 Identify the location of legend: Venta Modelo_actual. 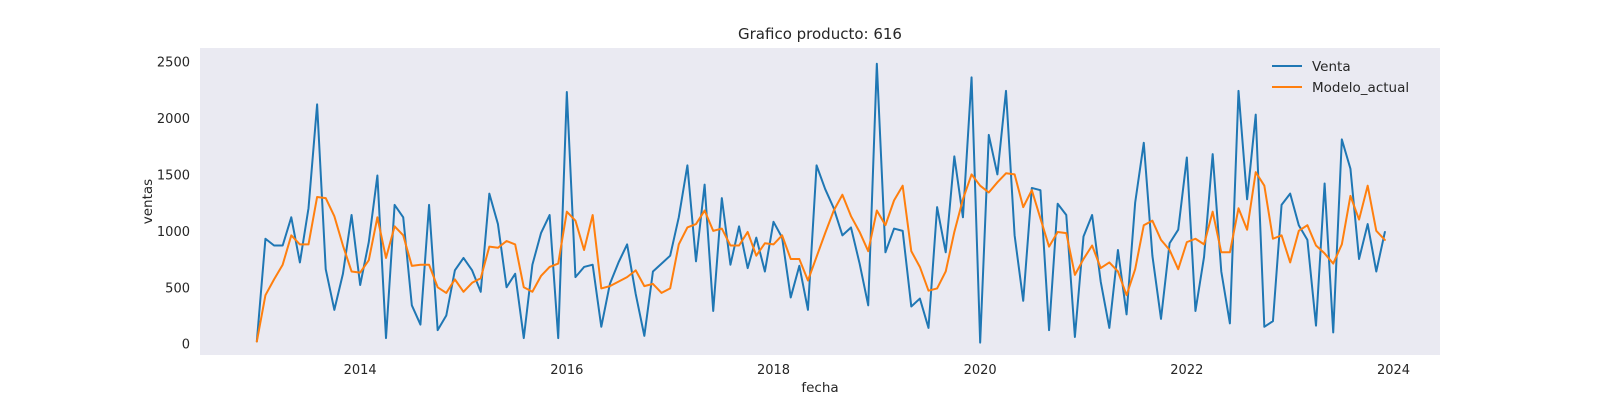
(1340, 77).